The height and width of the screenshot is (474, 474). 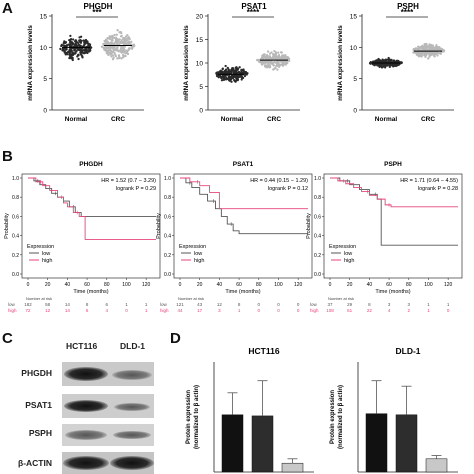 I want to click on km-p-text-phgdh: logrank P = 0.29, so click(x=136, y=189).